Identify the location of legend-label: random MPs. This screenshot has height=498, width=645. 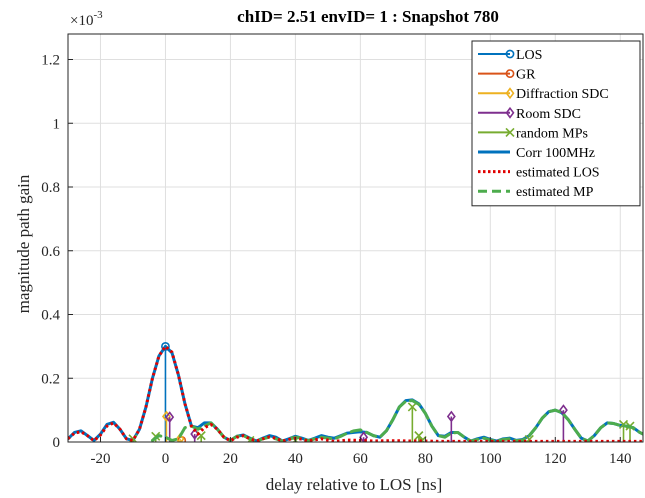
(552, 133).